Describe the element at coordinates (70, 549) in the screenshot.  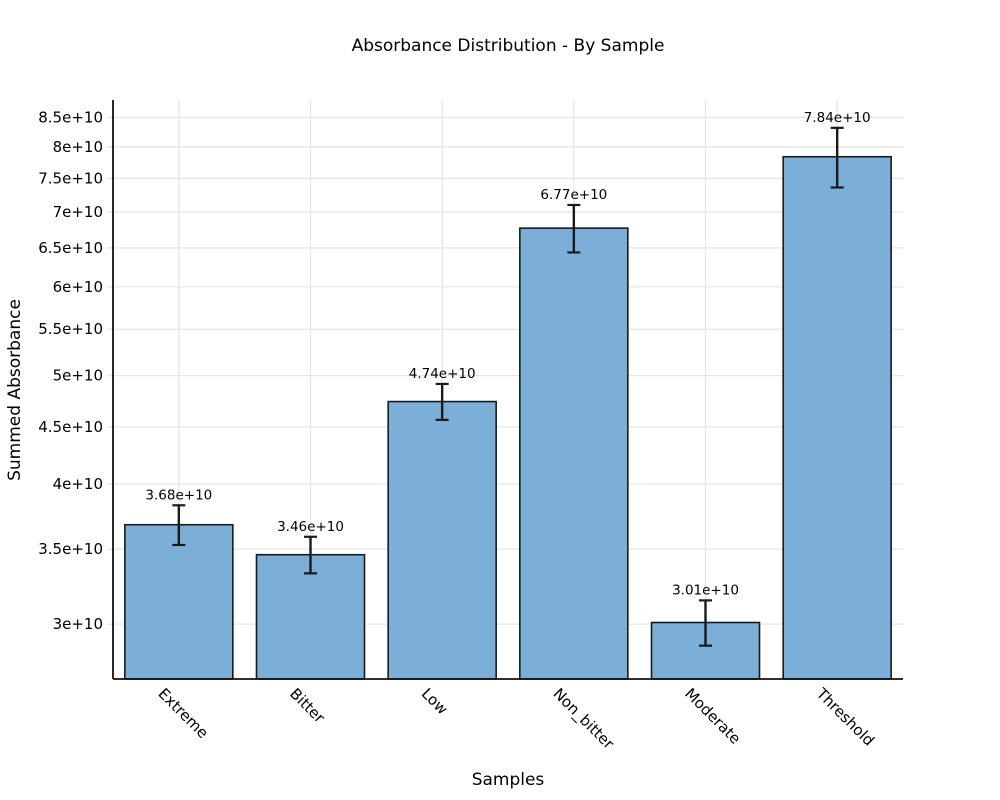
I see `y-tick-label: 3.5e+10` at that location.